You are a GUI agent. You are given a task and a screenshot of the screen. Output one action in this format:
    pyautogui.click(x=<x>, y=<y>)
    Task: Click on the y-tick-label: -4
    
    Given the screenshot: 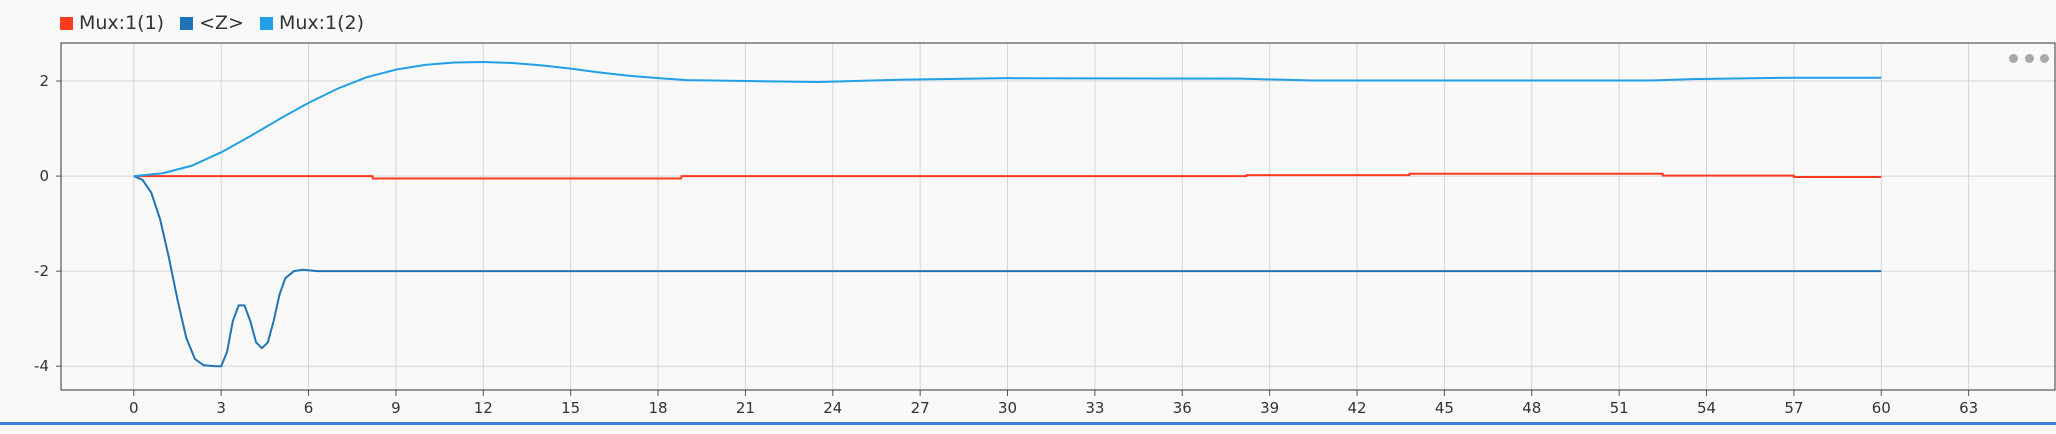 What is the action you would take?
    pyautogui.click(x=41, y=366)
    